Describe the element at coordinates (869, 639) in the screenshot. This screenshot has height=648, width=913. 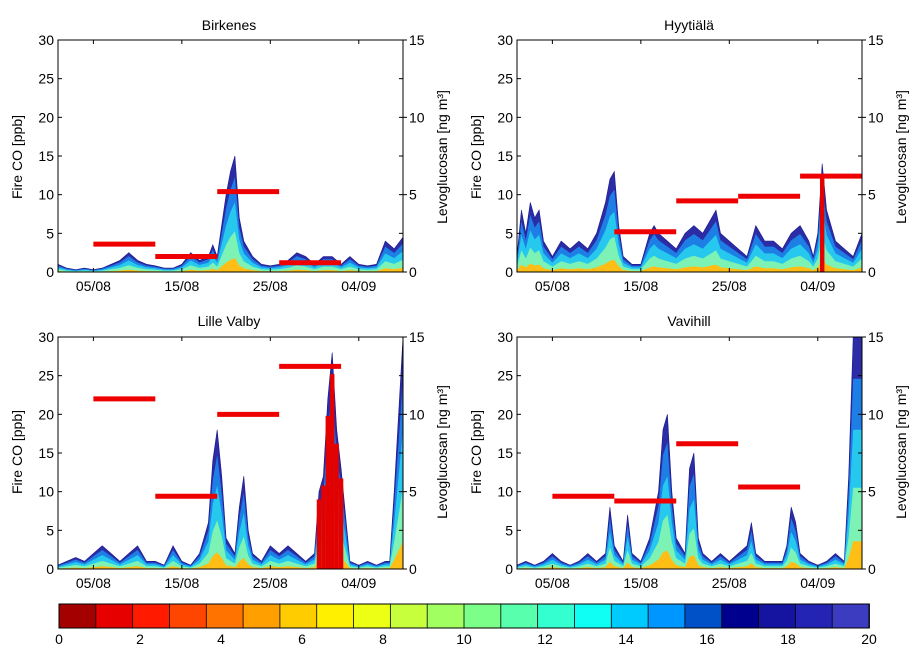
I see `colorbar-tick-label: 20` at that location.